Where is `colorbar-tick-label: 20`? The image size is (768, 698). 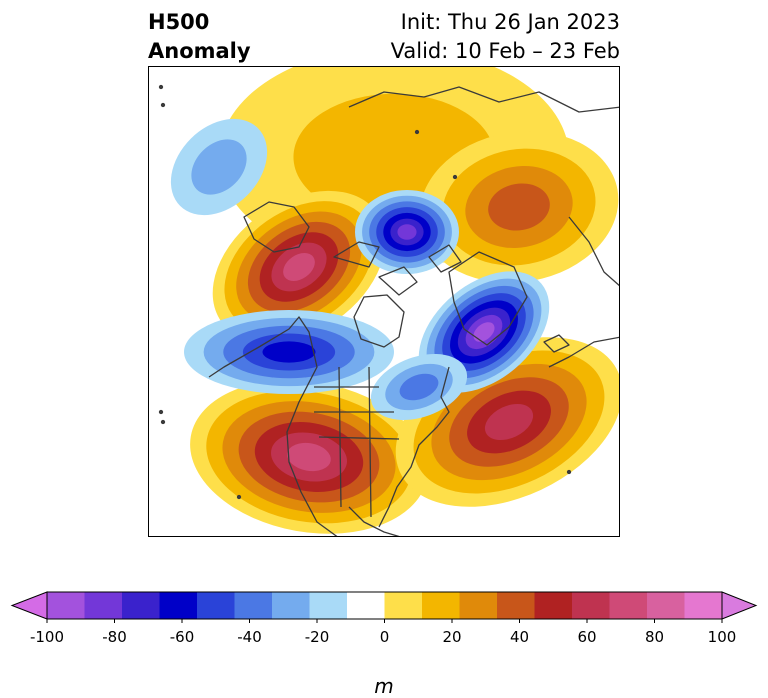 colorbar-tick-label: 20 is located at coordinates (451, 637).